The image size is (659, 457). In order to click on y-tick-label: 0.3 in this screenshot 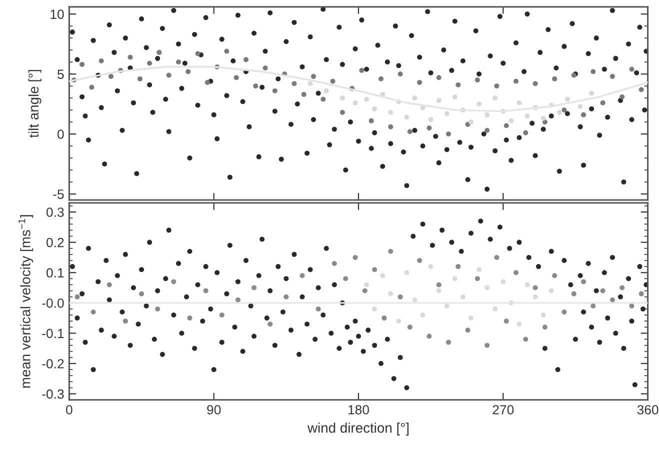, I will do `click(55, 212)`.